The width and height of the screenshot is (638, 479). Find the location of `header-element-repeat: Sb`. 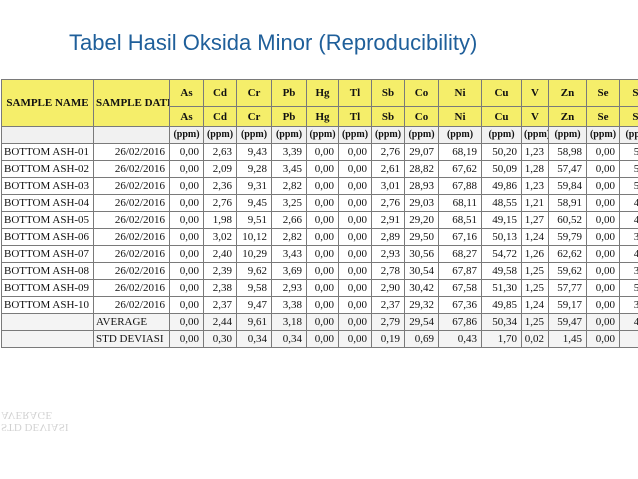

header-element-repeat: Sb is located at coordinates (388, 116).